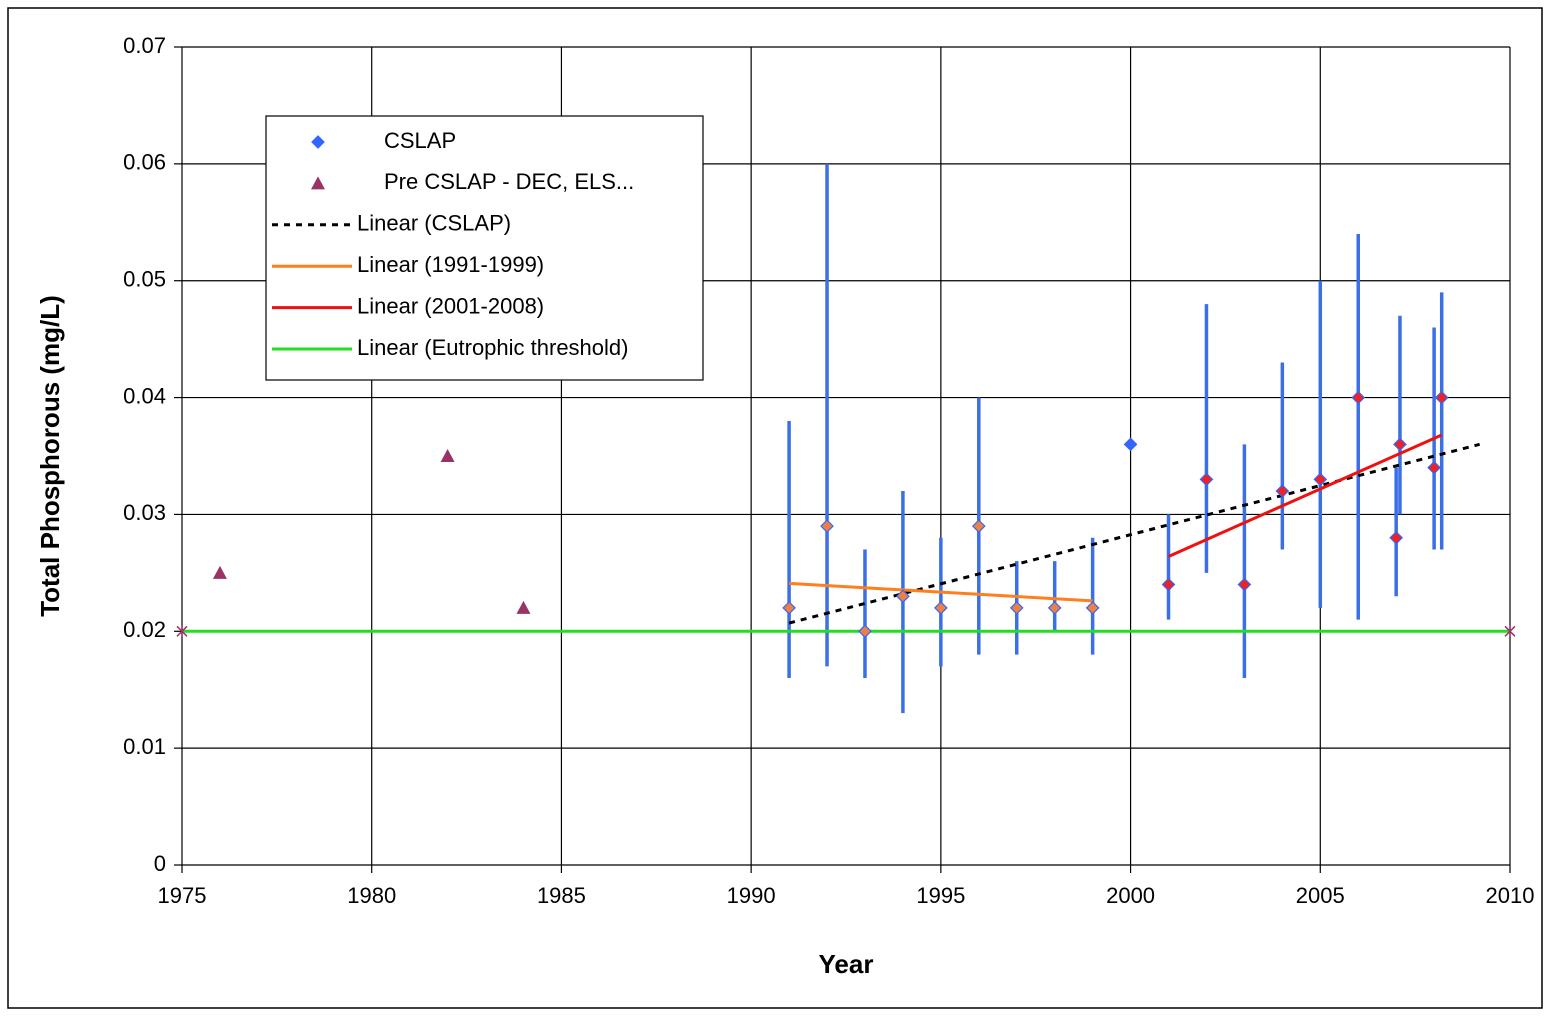  What do you see at coordinates (144, 279) in the screenshot?
I see `y-tick-label: 0.05` at bounding box center [144, 279].